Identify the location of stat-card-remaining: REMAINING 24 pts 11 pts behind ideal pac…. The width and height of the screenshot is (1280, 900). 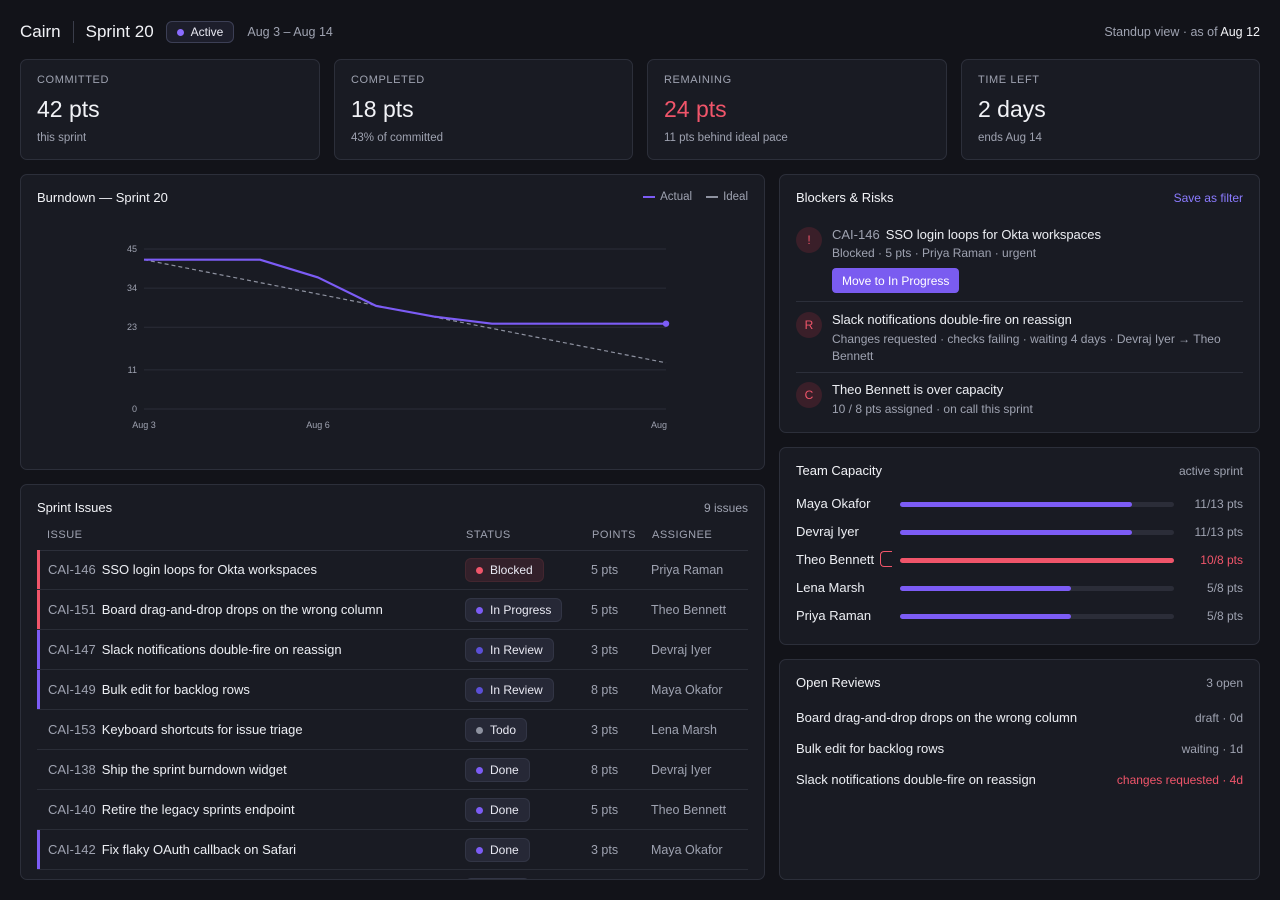
(797, 109).